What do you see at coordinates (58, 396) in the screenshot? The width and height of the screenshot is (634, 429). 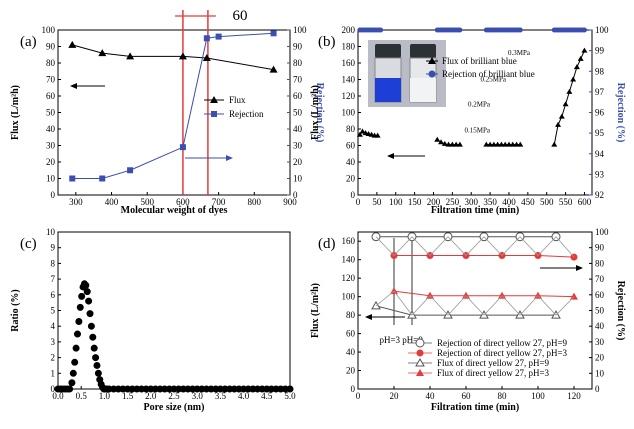 I see `panel-c-xtick-label-0: 0.0` at bounding box center [58, 396].